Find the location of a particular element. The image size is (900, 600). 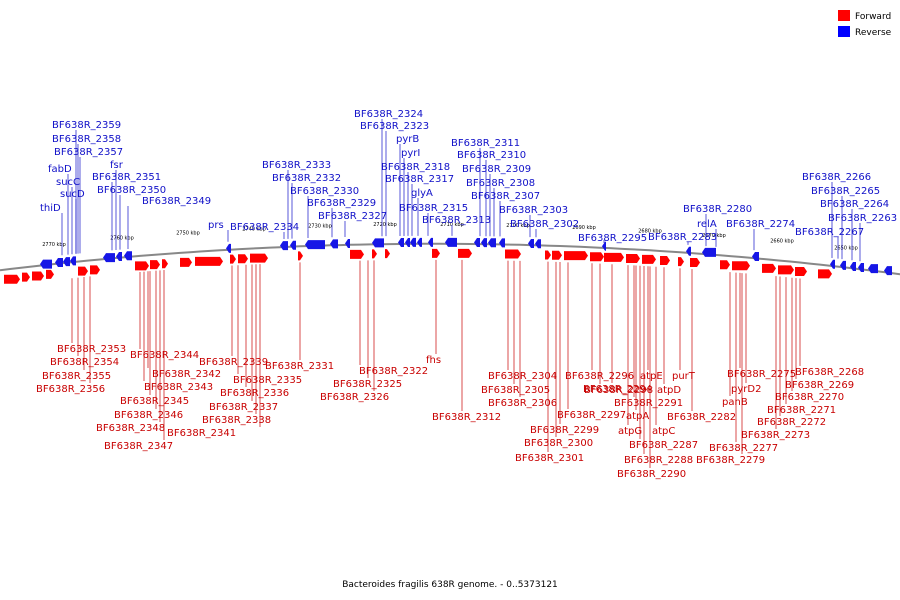

reverse-gene-label: BF638R_2311 is located at coordinates (485, 143).